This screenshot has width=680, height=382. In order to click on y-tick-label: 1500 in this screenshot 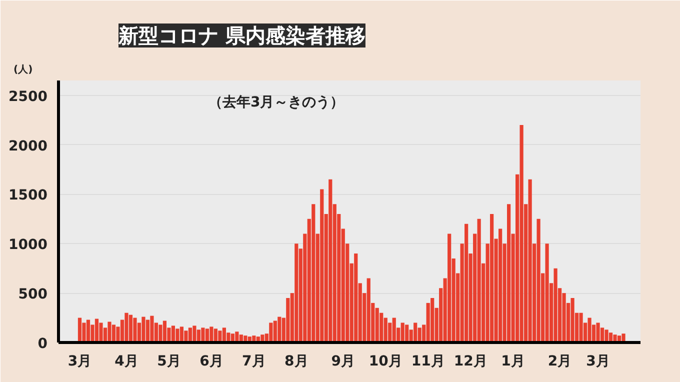, I will do `click(28, 196)`.